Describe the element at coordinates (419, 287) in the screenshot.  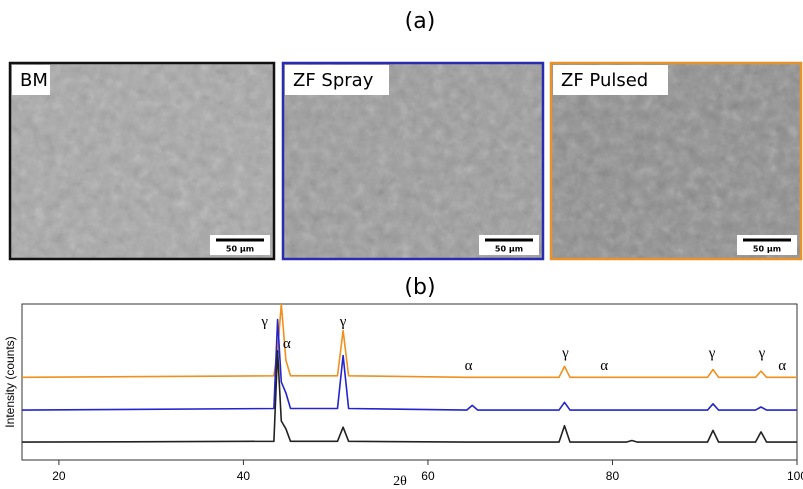
I see `panel-label: (b)` at that location.